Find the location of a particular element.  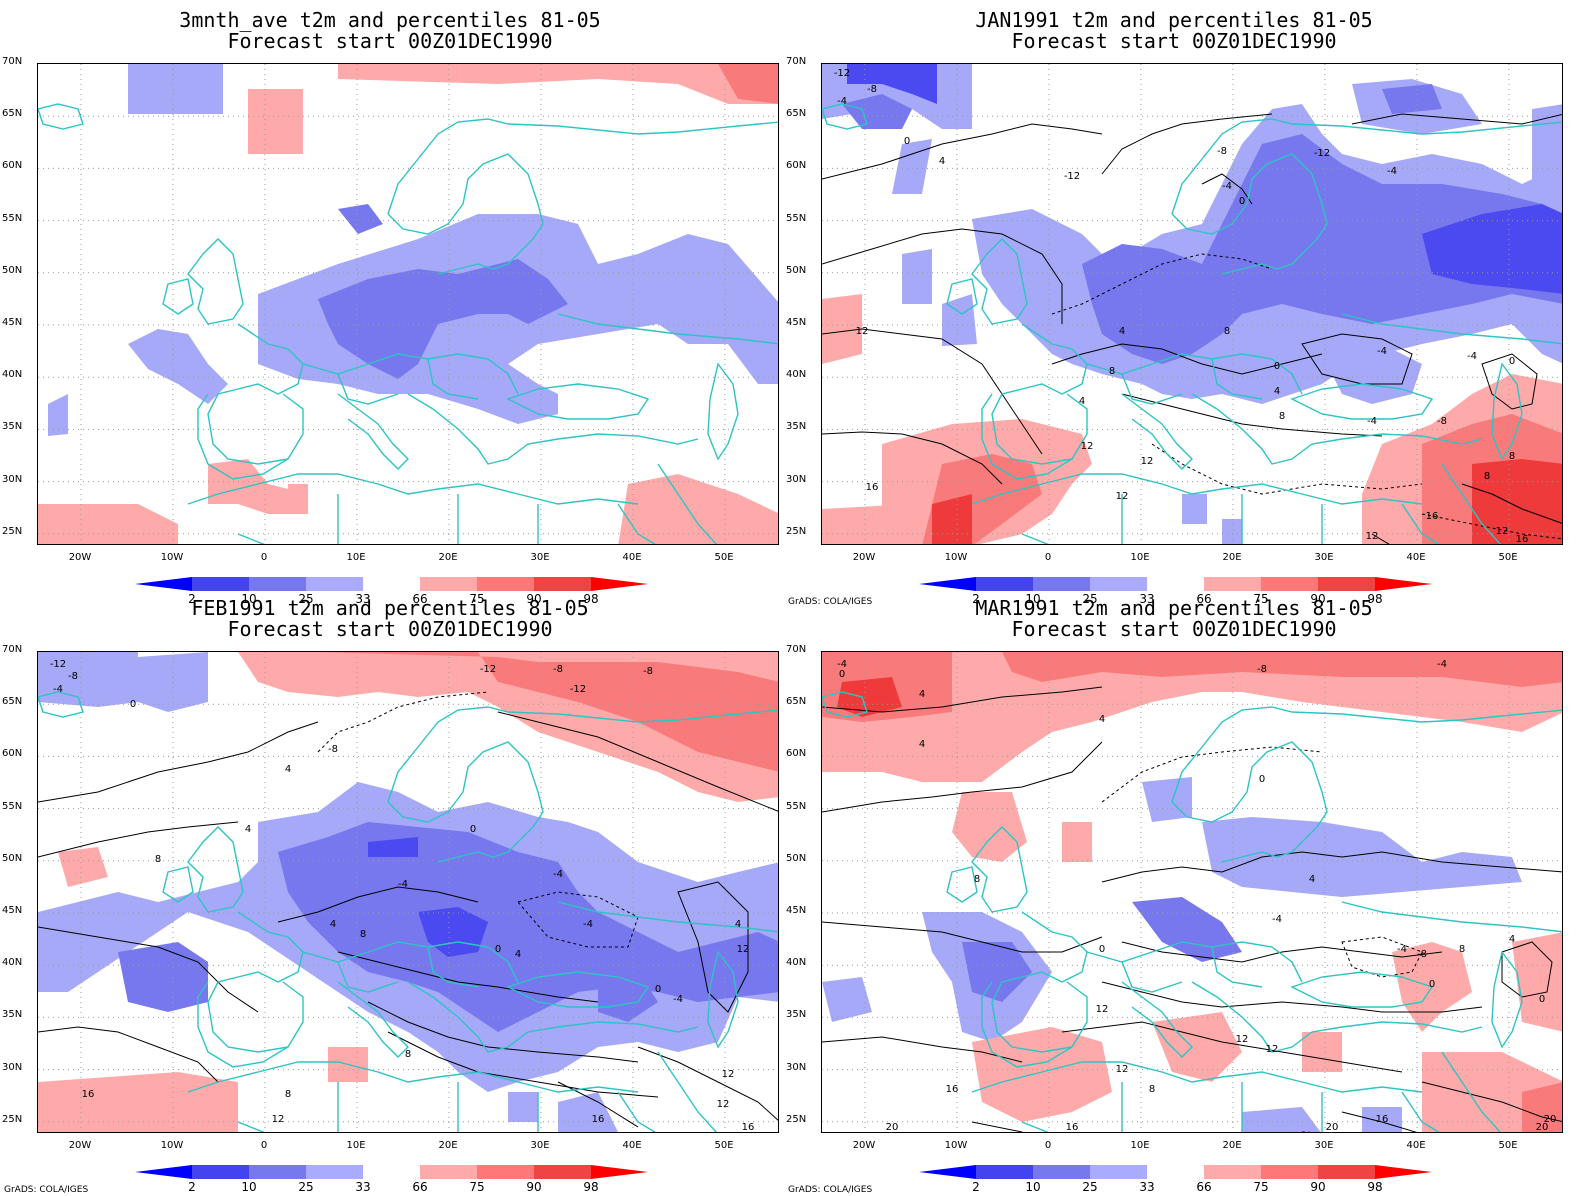

y-tick-label: 35N is located at coordinates (12, 1015).